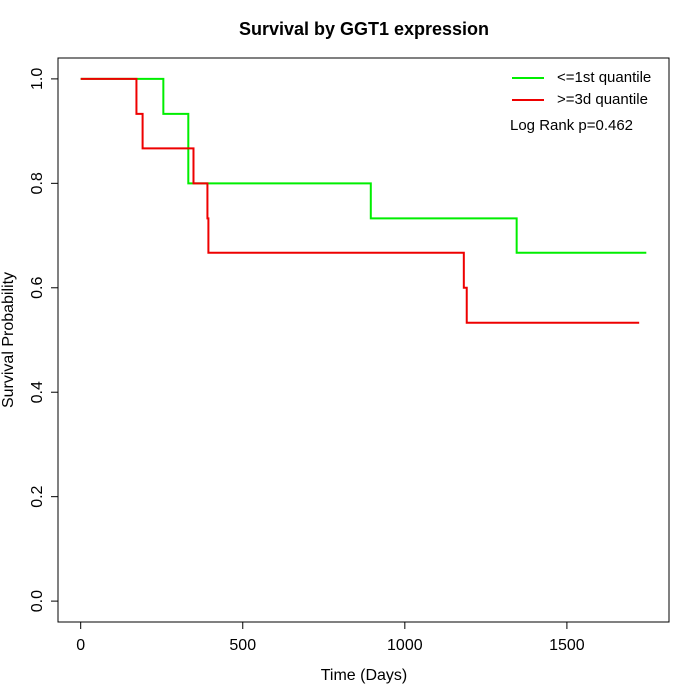  Describe the element at coordinates (602, 99) in the screenshot. I see `legend-label: >=3d quantile` at that location.